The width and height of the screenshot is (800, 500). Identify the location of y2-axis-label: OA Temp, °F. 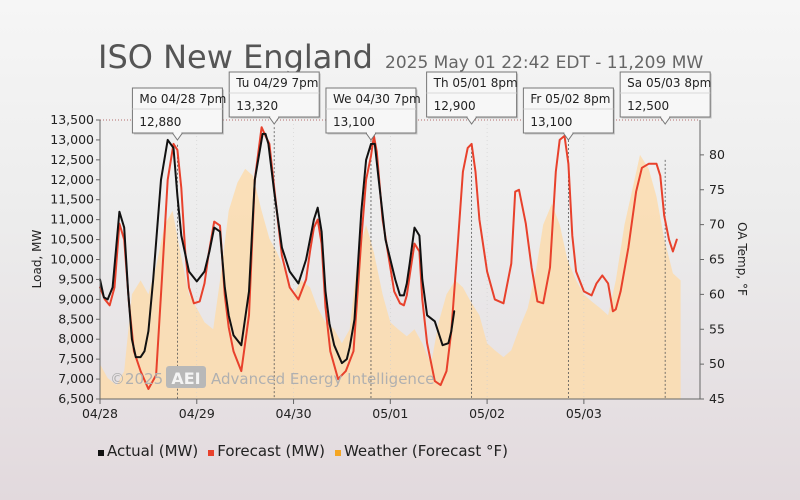
(742, 259).